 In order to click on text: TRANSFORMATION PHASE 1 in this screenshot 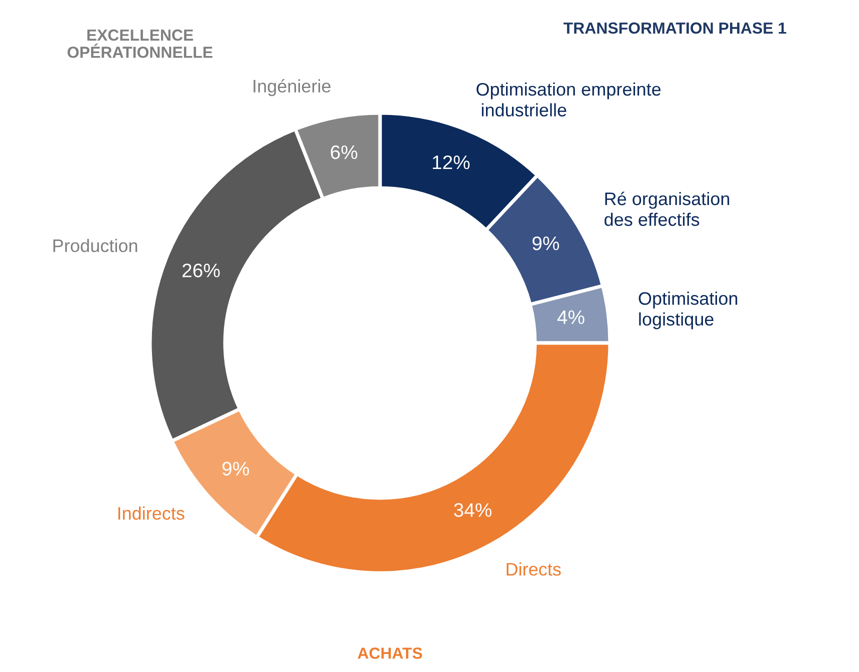, I will do `click(675, 28)`.